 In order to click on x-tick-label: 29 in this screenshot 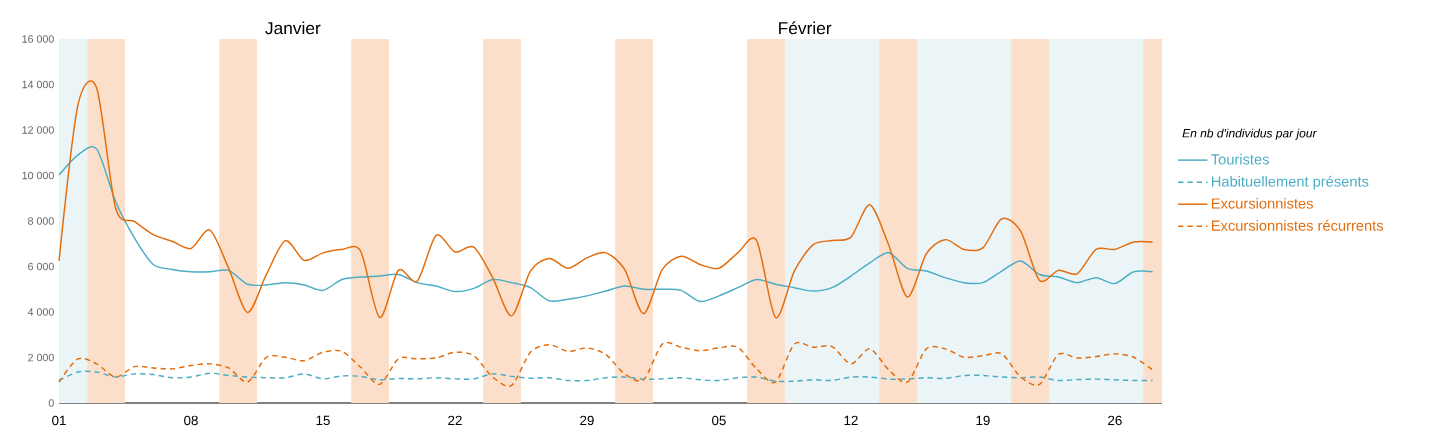, I will do `click(587, 420)`.